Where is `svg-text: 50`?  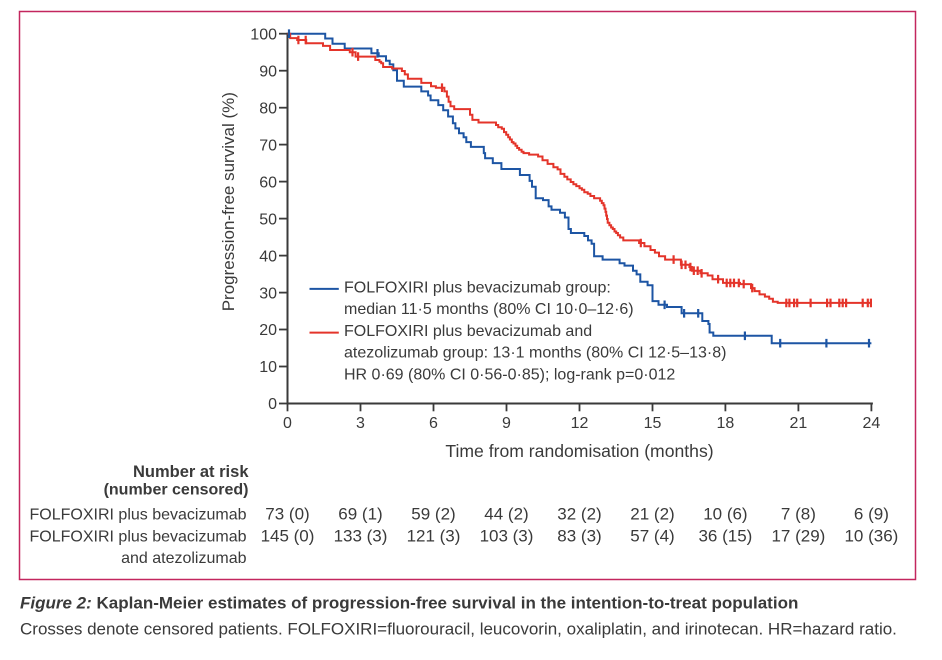
svg-text: 50 is located at coordinates (268, 219).